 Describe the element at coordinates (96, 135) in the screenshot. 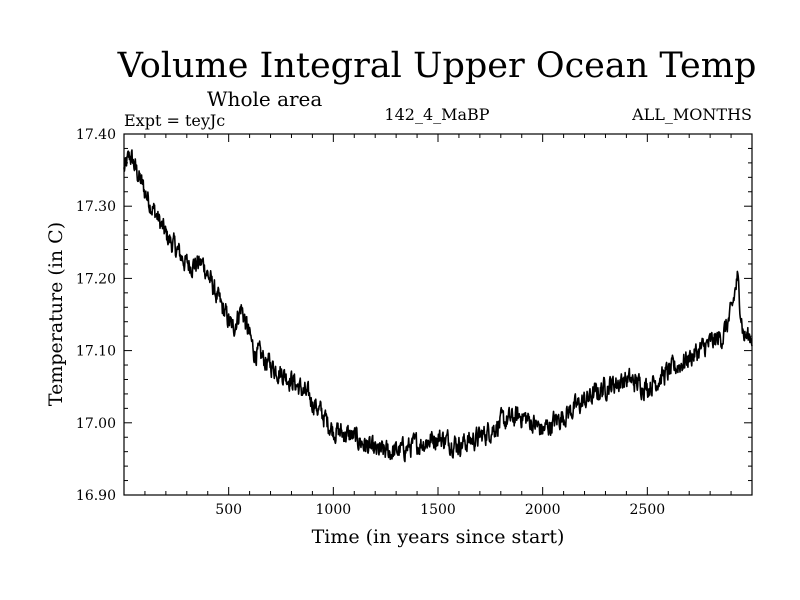

I see `y-tick-label: 17.40` at that location.